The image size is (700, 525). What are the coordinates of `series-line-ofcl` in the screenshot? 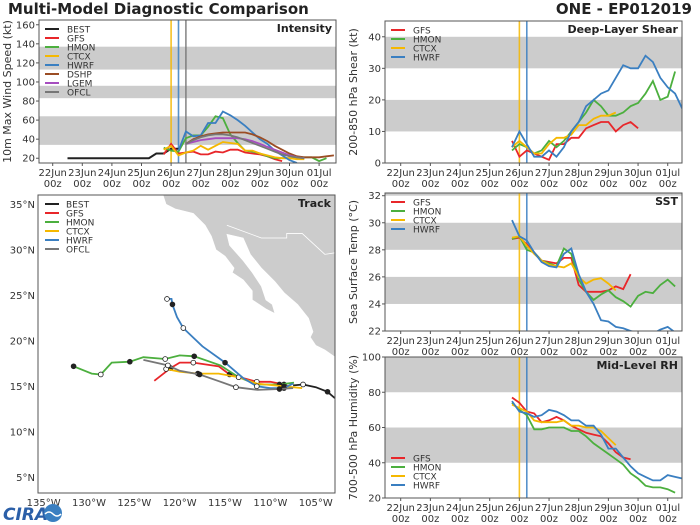 It's located at (245, 146).